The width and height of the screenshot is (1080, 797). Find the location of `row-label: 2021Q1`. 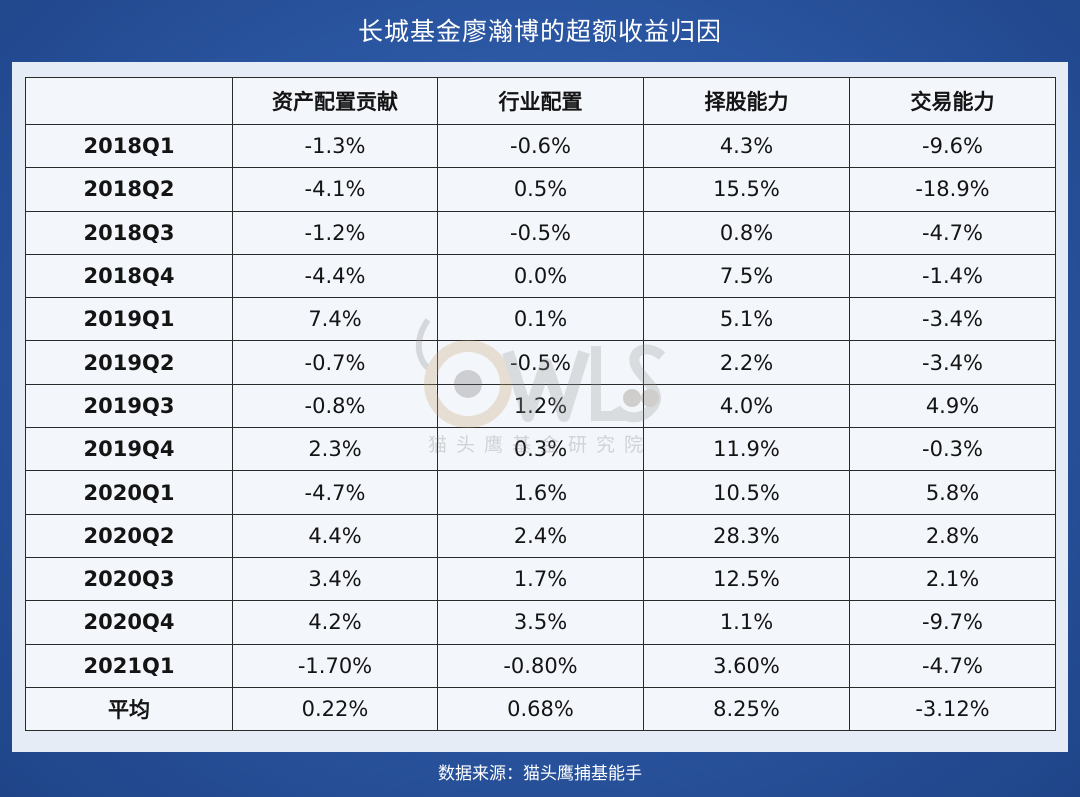

row-label: 2021Q1 is located at coordinates (129, 665).